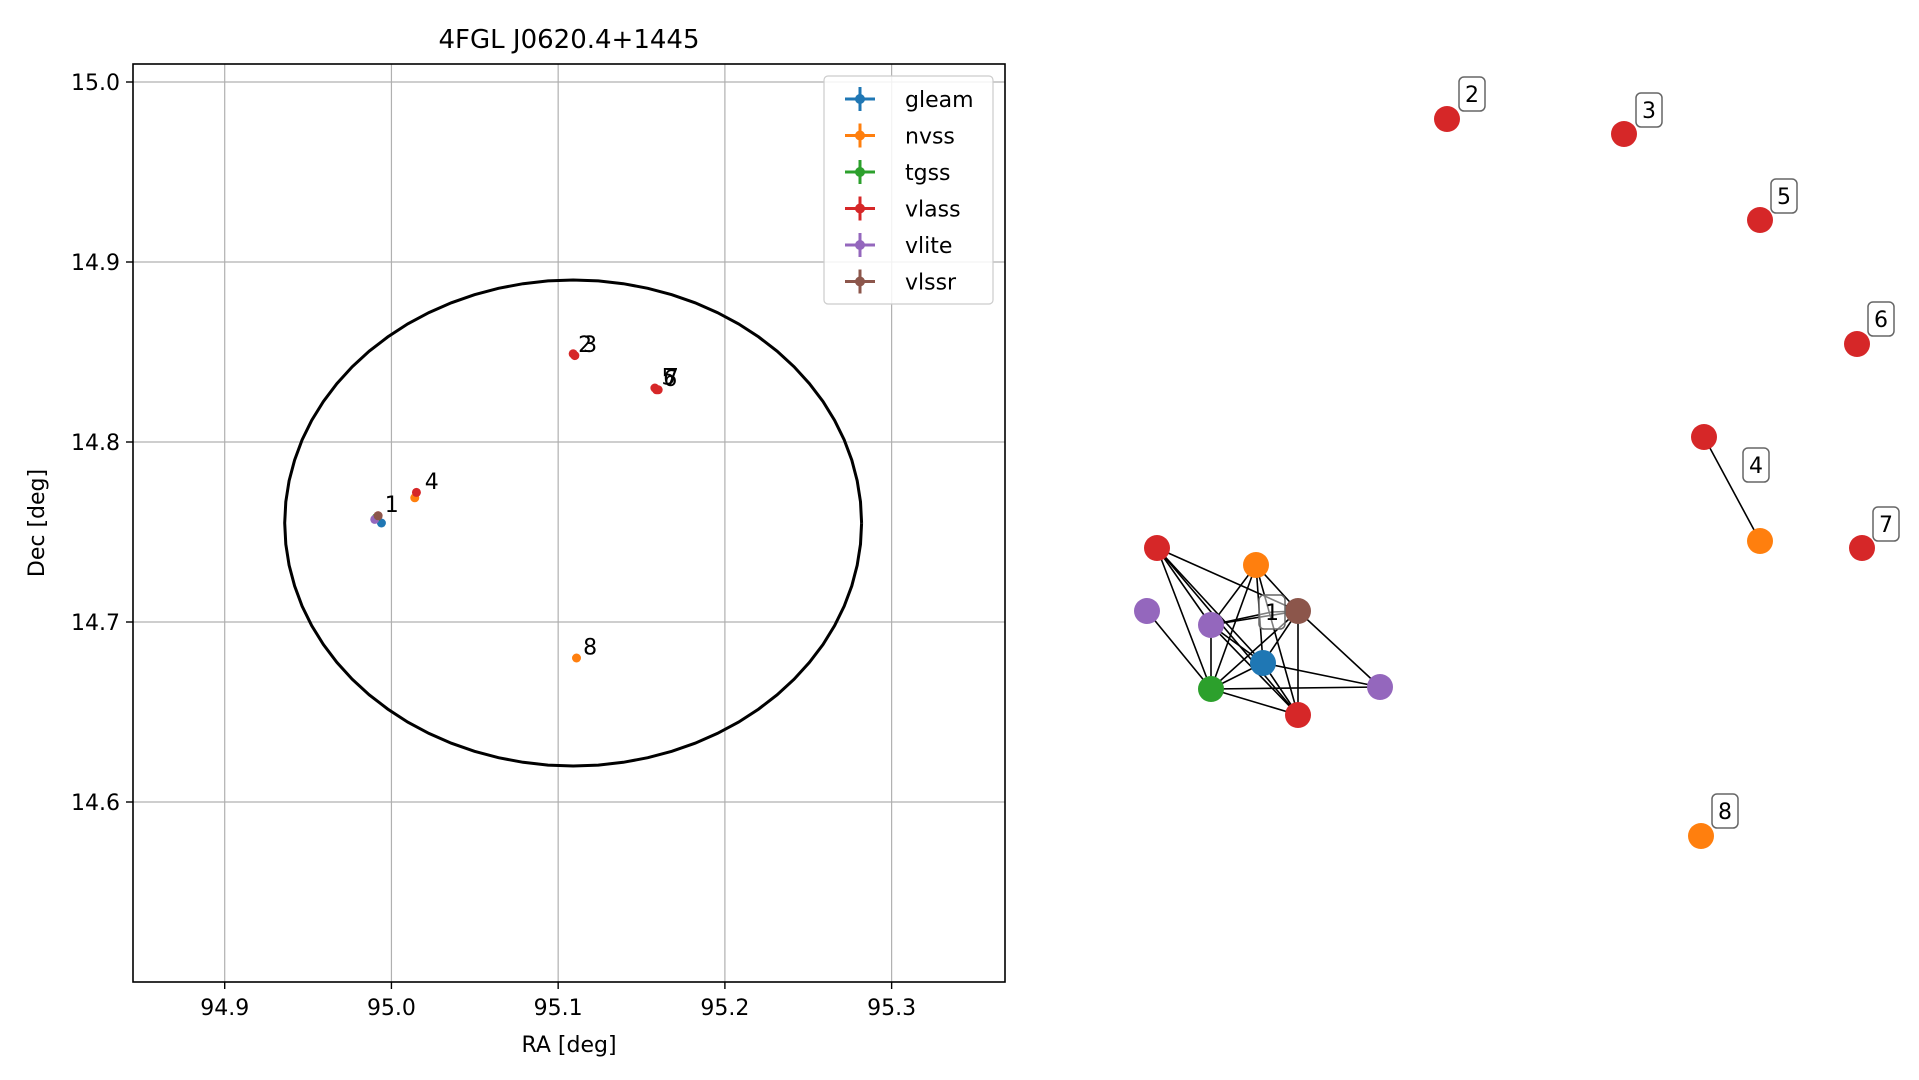  What do you see at coordinates (391, 1008) in the screenshot?
I see `x-tick-label: 95.0` at bounding box center [391, 1008].